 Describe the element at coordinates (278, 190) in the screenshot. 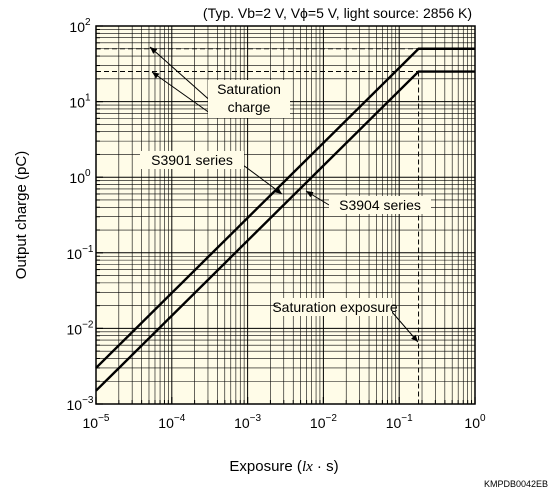

I see `s3901-label-arrowhead` at that location.